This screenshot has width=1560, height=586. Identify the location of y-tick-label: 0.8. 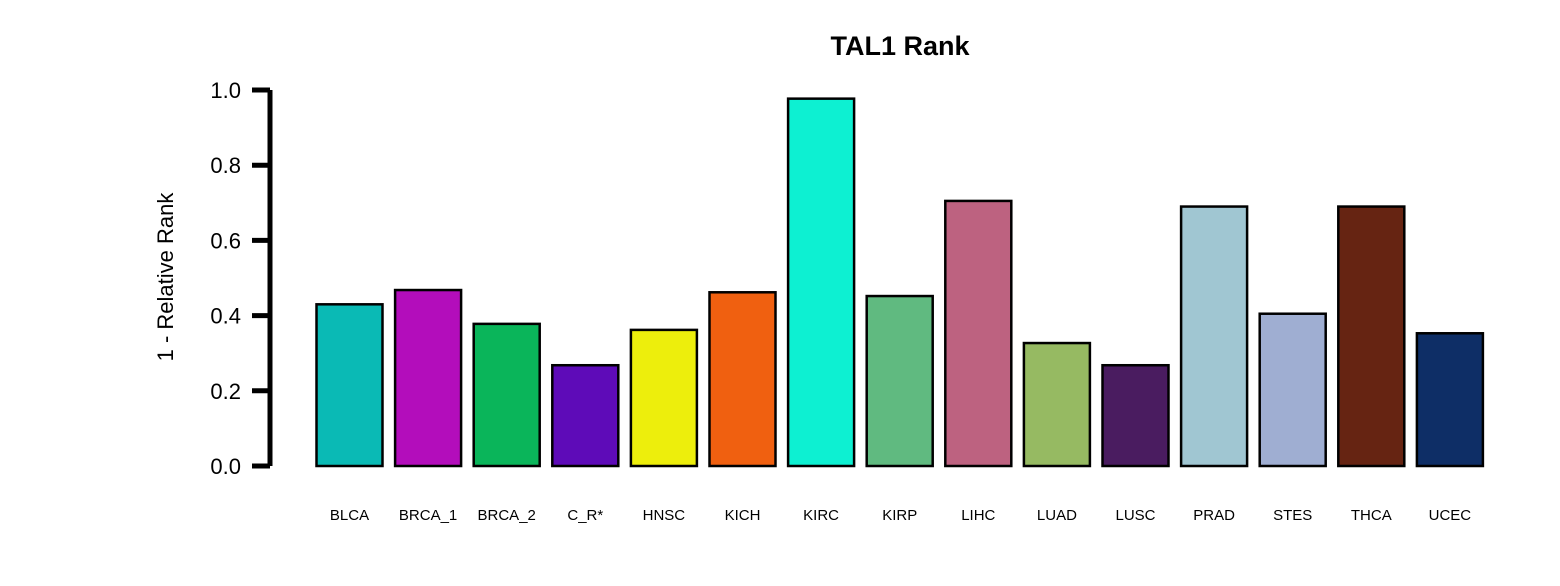
(225, 165).